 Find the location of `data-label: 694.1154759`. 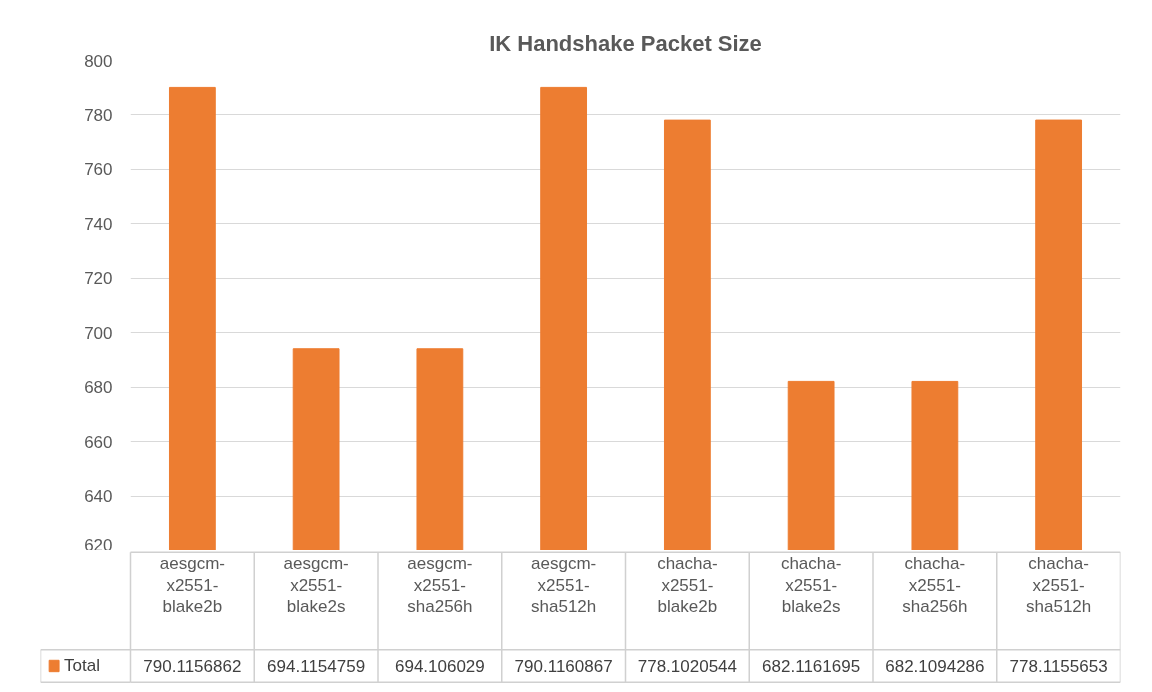

data-label: 694.1154759 is located at coordinates (316, 666).